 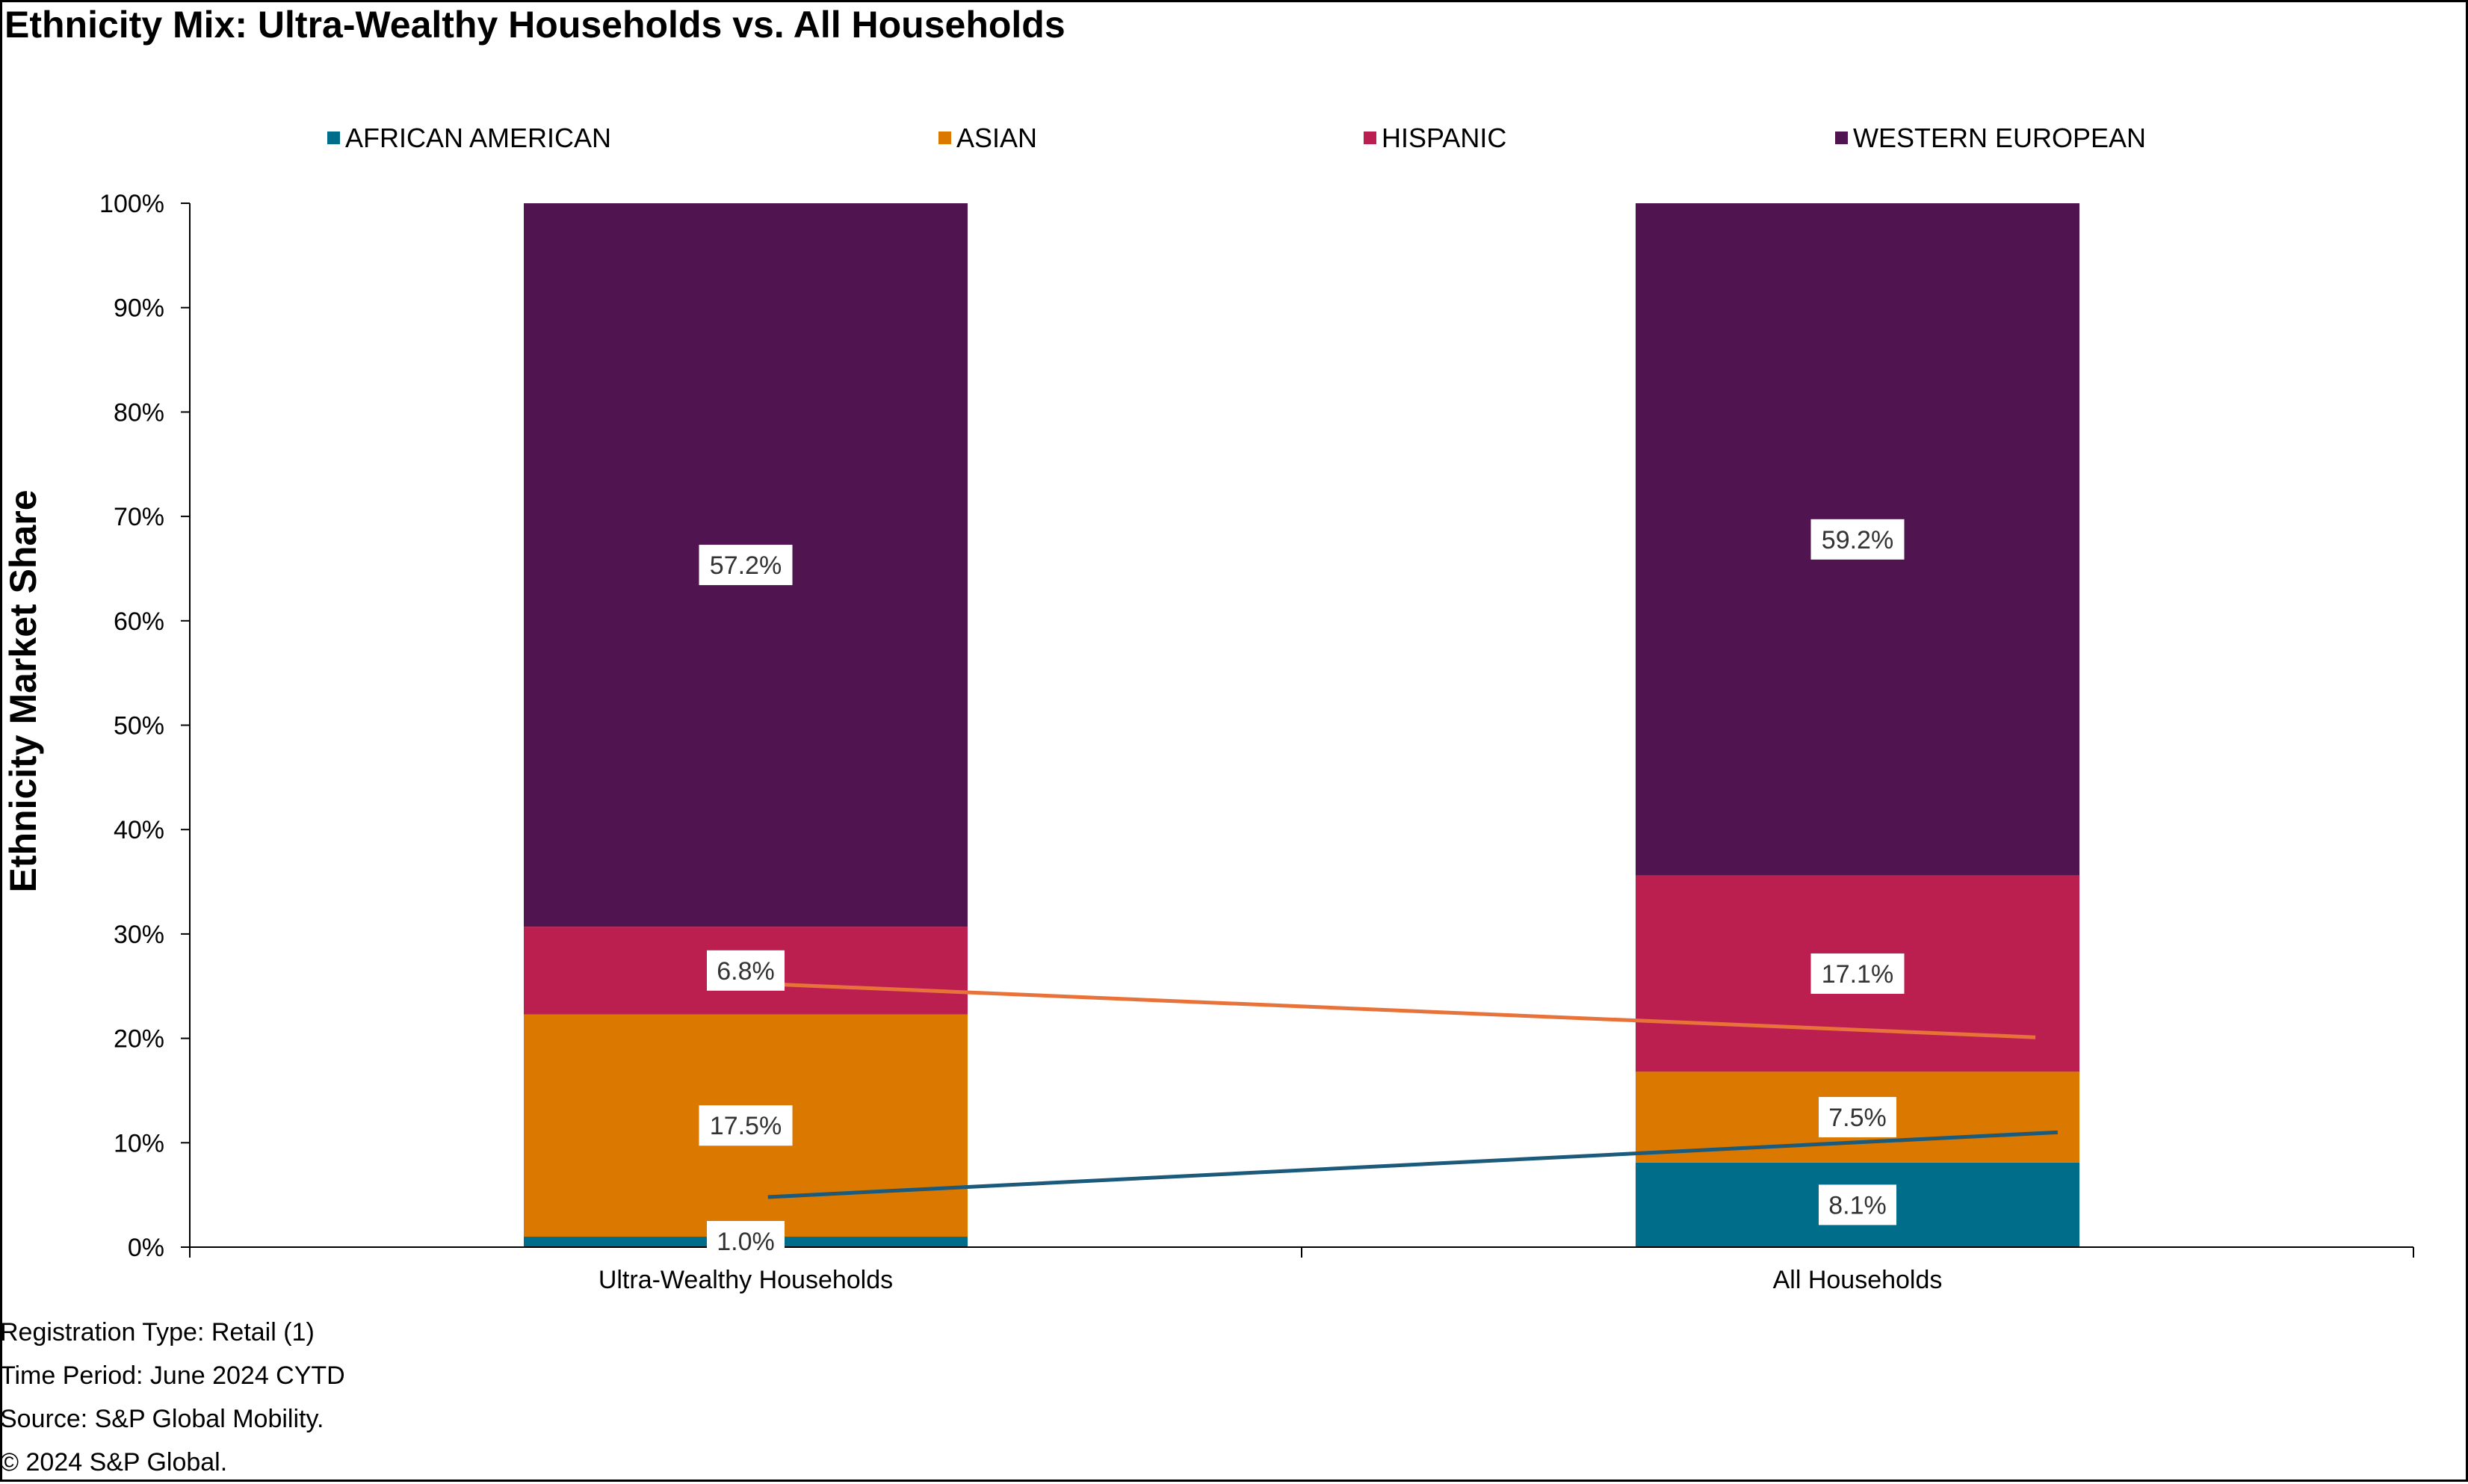 What do you see at coordinates (139, 309) in the screenshot?
I see `y-tick-label: 90%` at bounding box center [139, 309].